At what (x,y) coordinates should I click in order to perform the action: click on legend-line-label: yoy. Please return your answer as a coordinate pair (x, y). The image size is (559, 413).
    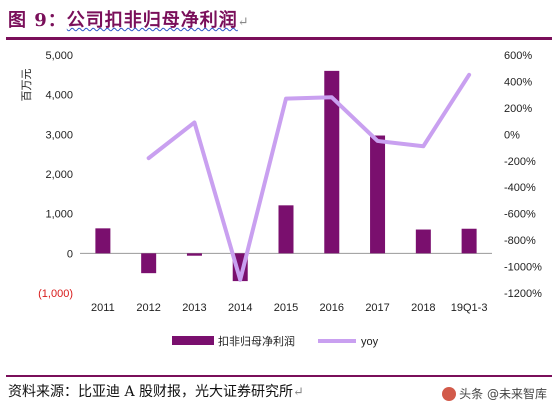
    Looking at the image, I should click on (370, 342).